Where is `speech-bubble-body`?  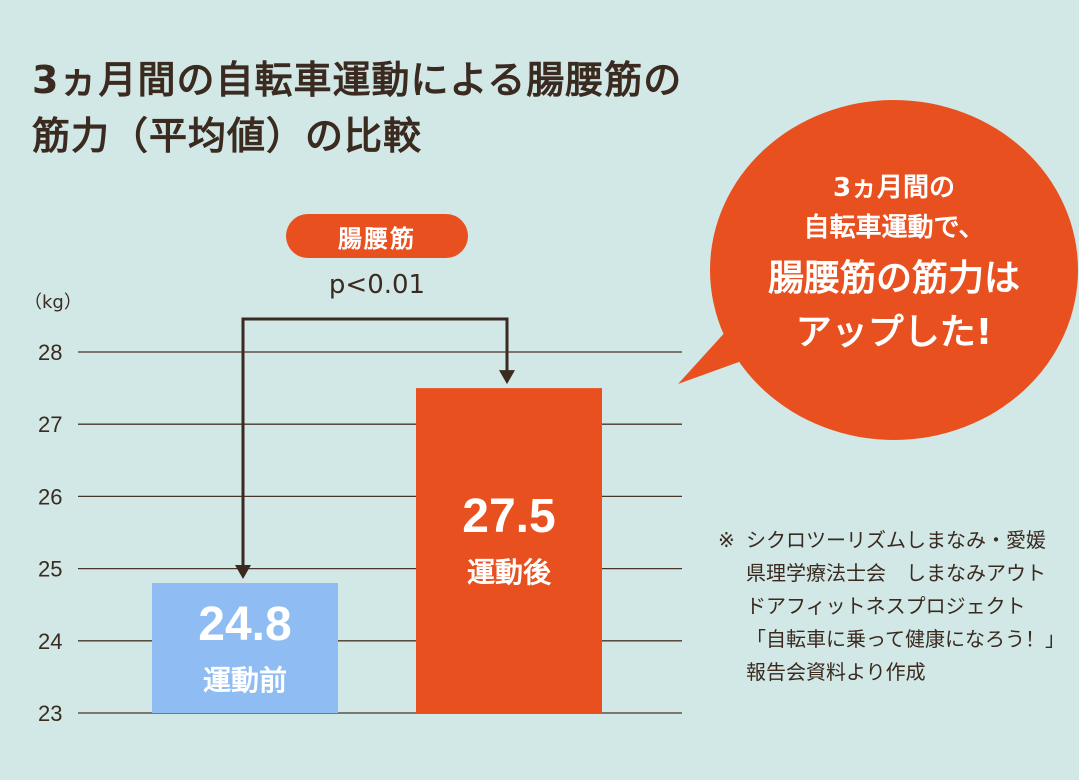 speech-bubble-body is located at coordinates (894, 270).